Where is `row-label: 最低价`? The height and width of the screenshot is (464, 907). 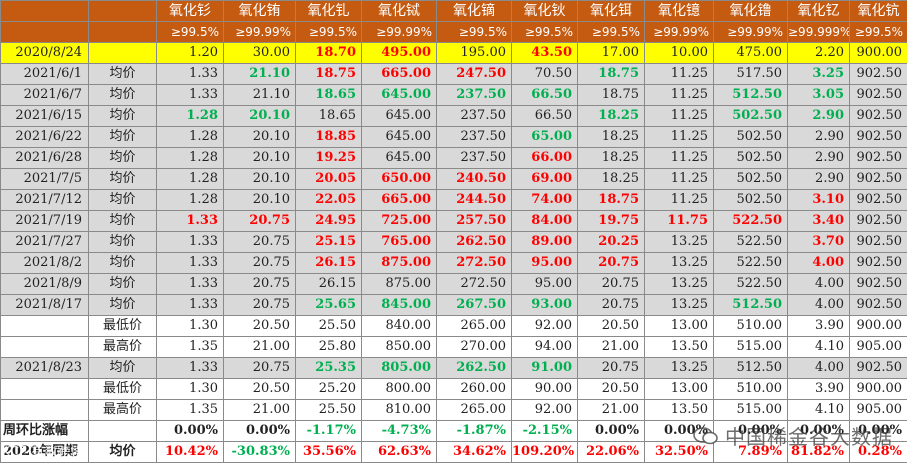
row-label: 最低价 is located at coordinates (122, 326).